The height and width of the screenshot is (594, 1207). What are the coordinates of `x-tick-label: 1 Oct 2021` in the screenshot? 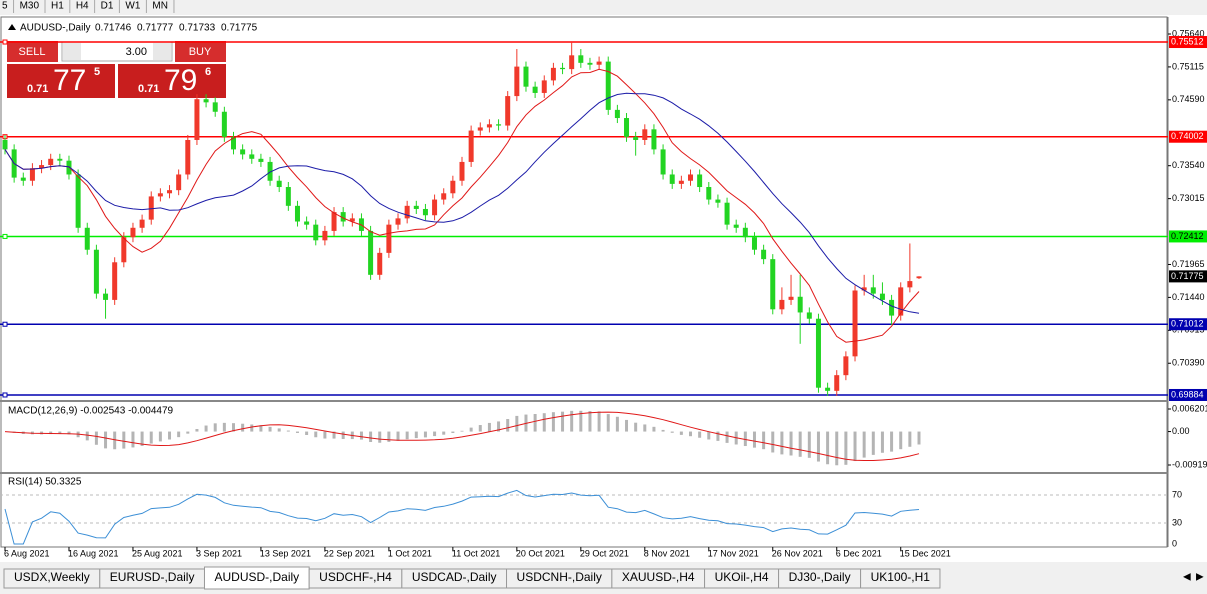 It's located at (410, 553).